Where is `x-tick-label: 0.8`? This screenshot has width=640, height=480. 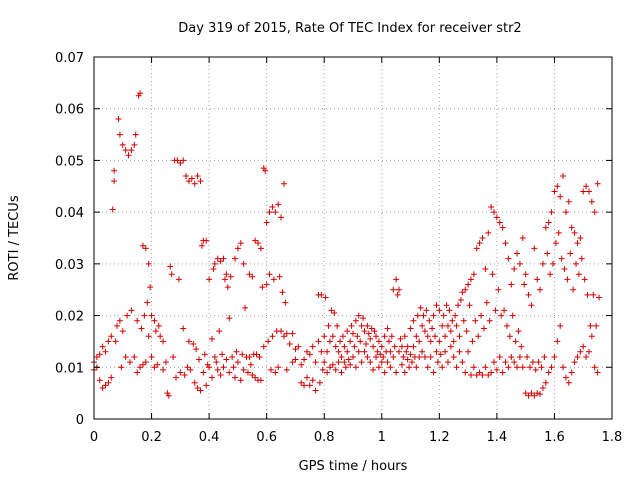 x-tick-label: 0.8 is located at coordinates (324, 437).